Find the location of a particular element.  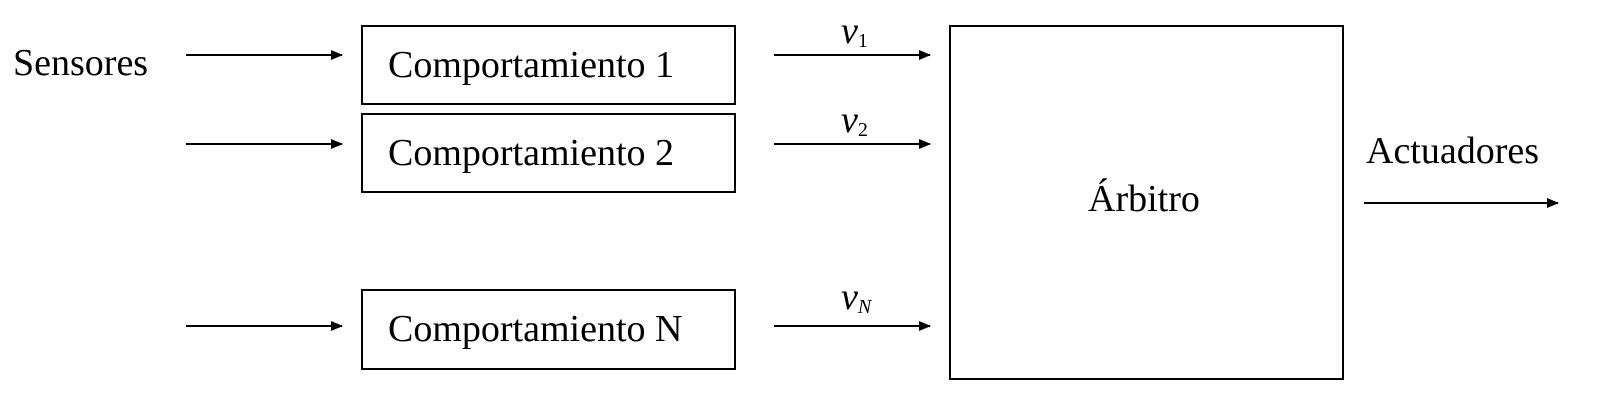

behavior-label-1: Comportamiento 1 is located at coordinates (531, 65).